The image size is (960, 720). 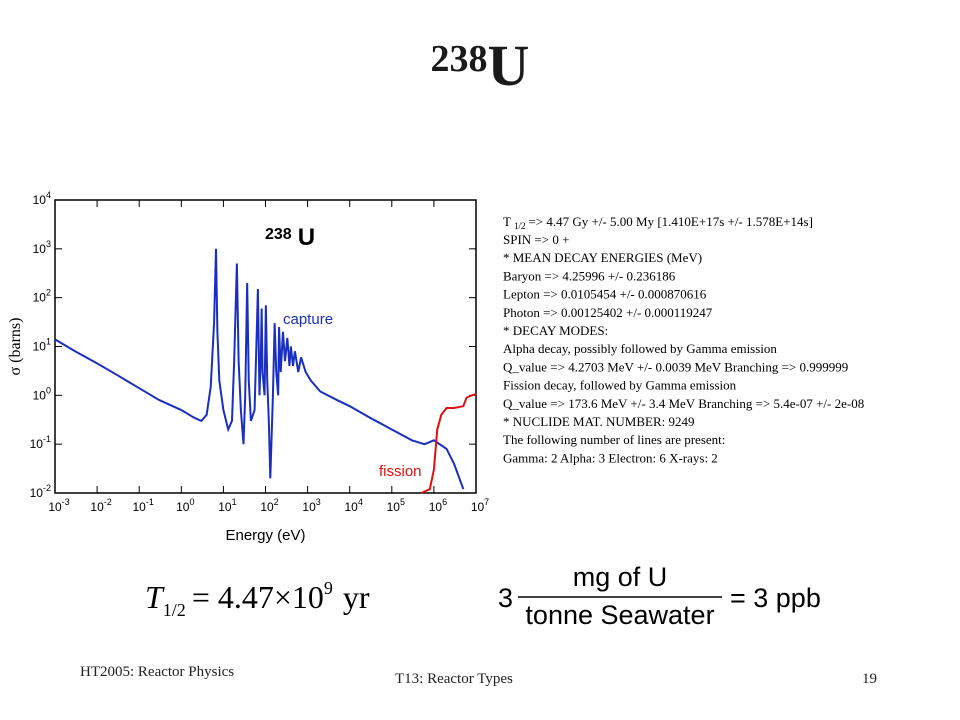 What do you see at coordinates (505, 598) in the screenshot?
I see `formula-factor: 3` at bounding box center [505, 598].